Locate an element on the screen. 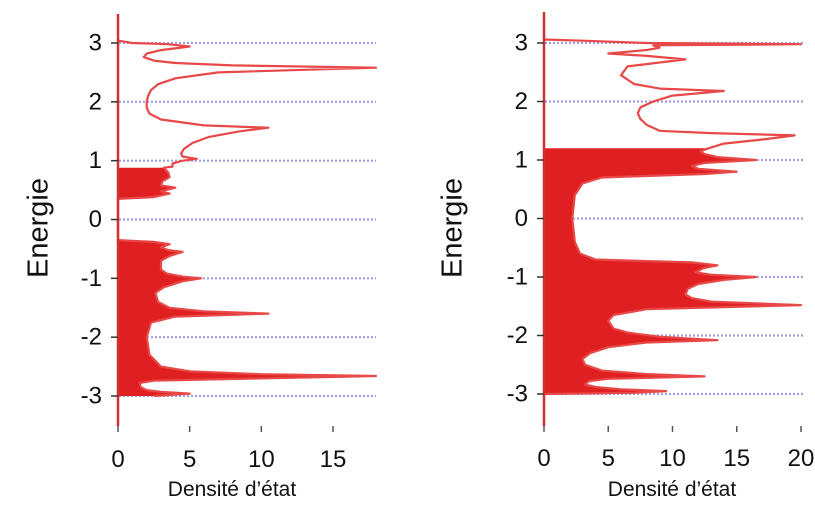 Image resolution: width=815 pixels, height=510 pixels. right-x-tick-label: 0 is located at coordinates (543, 458).